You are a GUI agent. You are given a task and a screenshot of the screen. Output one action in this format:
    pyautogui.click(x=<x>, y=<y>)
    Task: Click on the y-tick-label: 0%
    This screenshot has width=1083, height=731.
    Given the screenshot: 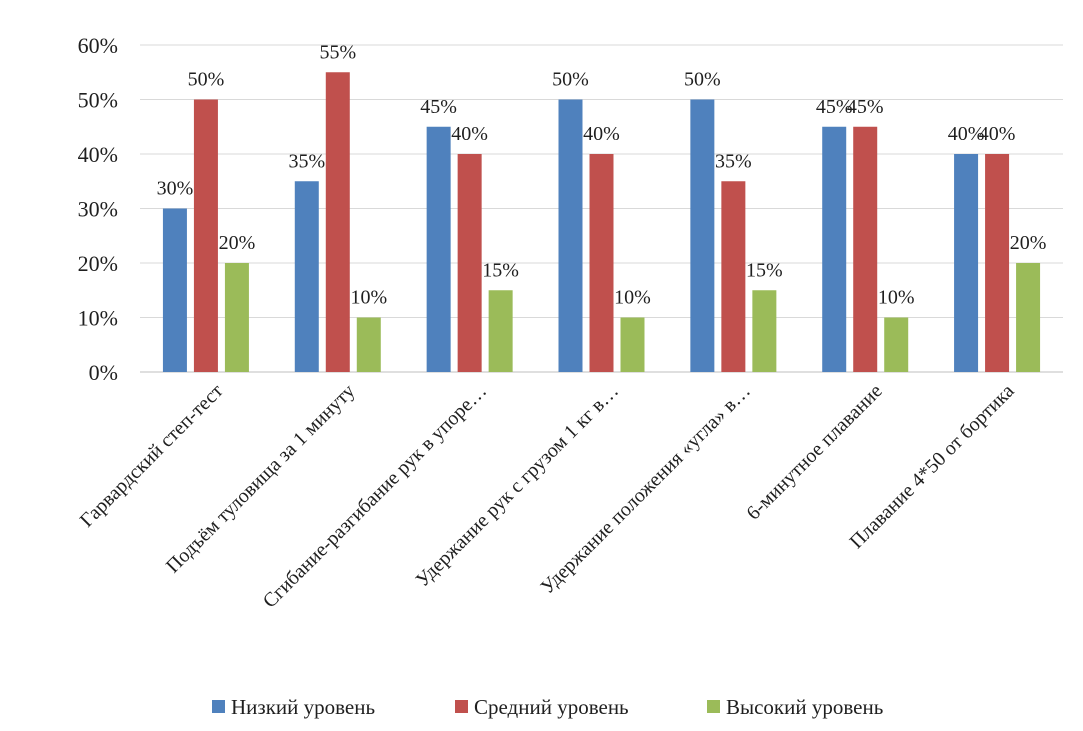 What is the action you would take?
    pyautogui.click(x=103, y=372)
    